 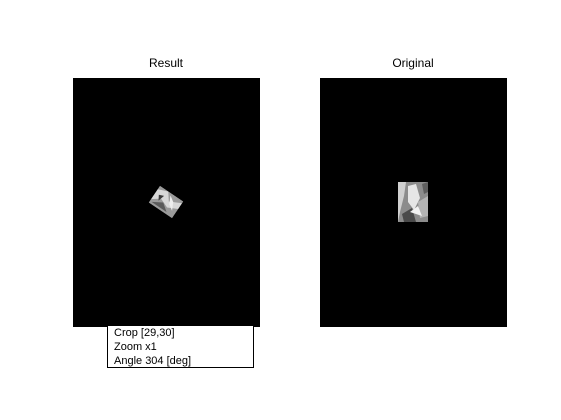 I want to click on original-title: Original, so click(x=413, y=63).